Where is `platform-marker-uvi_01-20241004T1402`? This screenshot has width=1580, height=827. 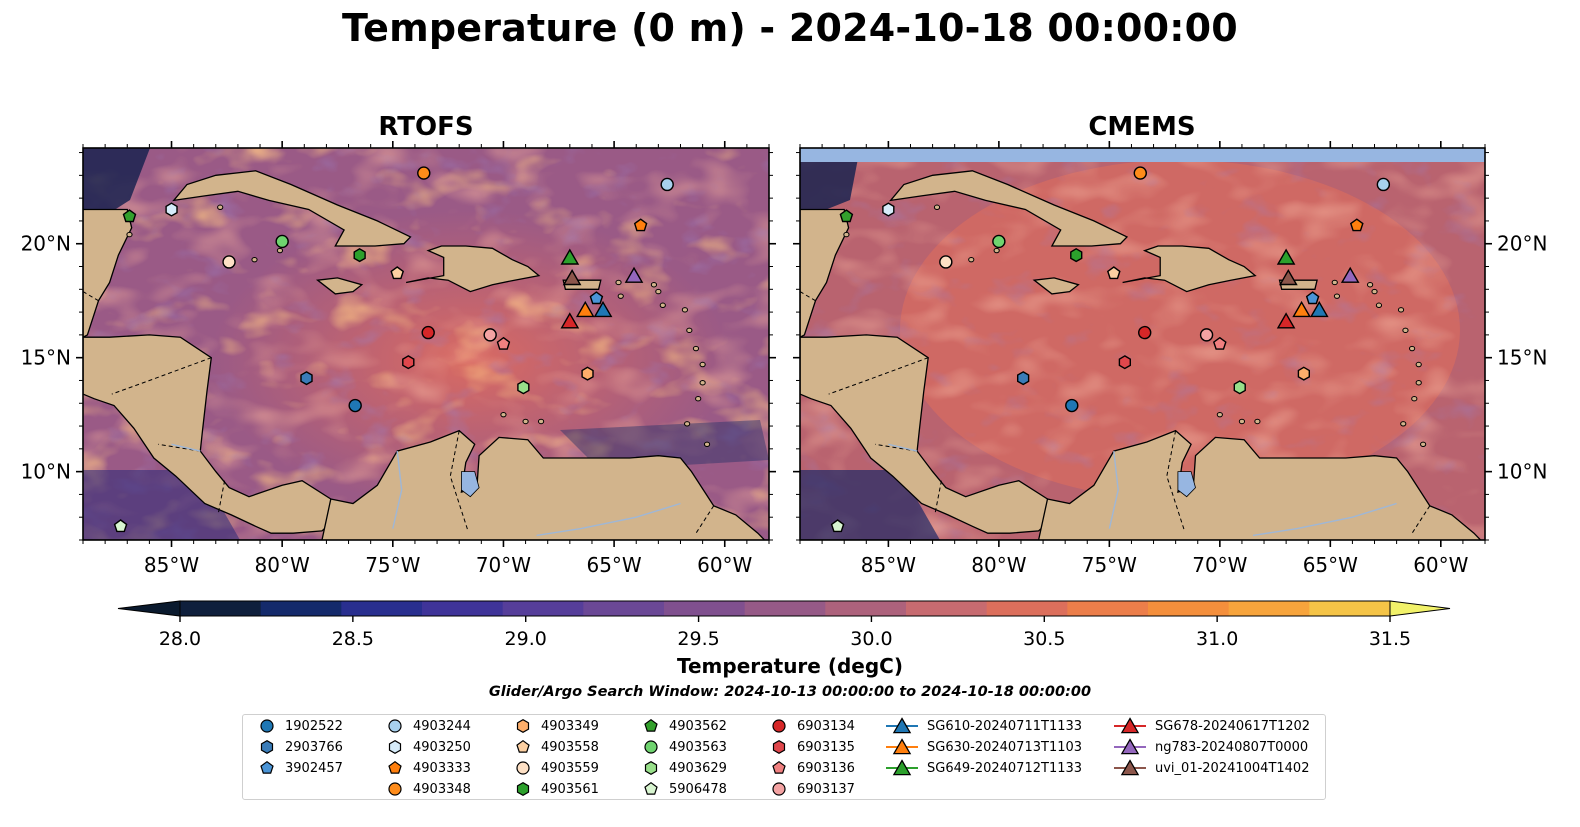 platform-marker-uvi_01-20241004T1402 is located at coordinates (1288, 277).